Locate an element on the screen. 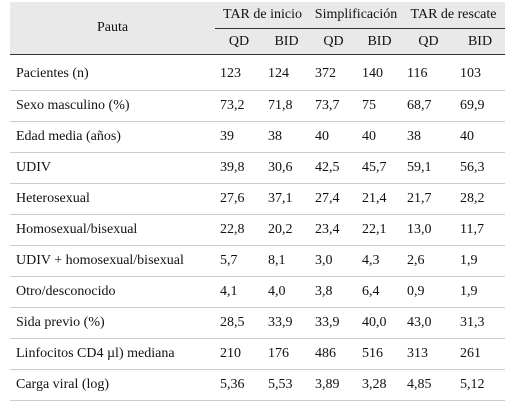  group-header: TAR de rescate is located at coordinates (454, 15).